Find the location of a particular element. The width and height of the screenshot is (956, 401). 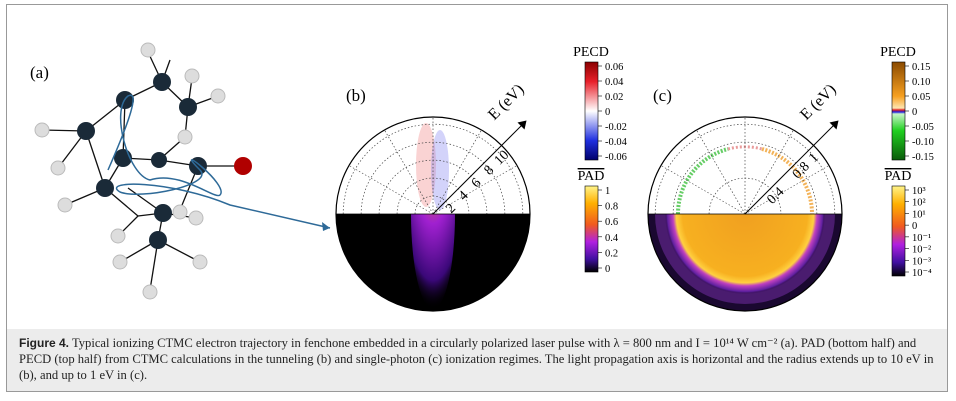

colorbar-tick-label: 0.8 is located at coordinates (611, 207).